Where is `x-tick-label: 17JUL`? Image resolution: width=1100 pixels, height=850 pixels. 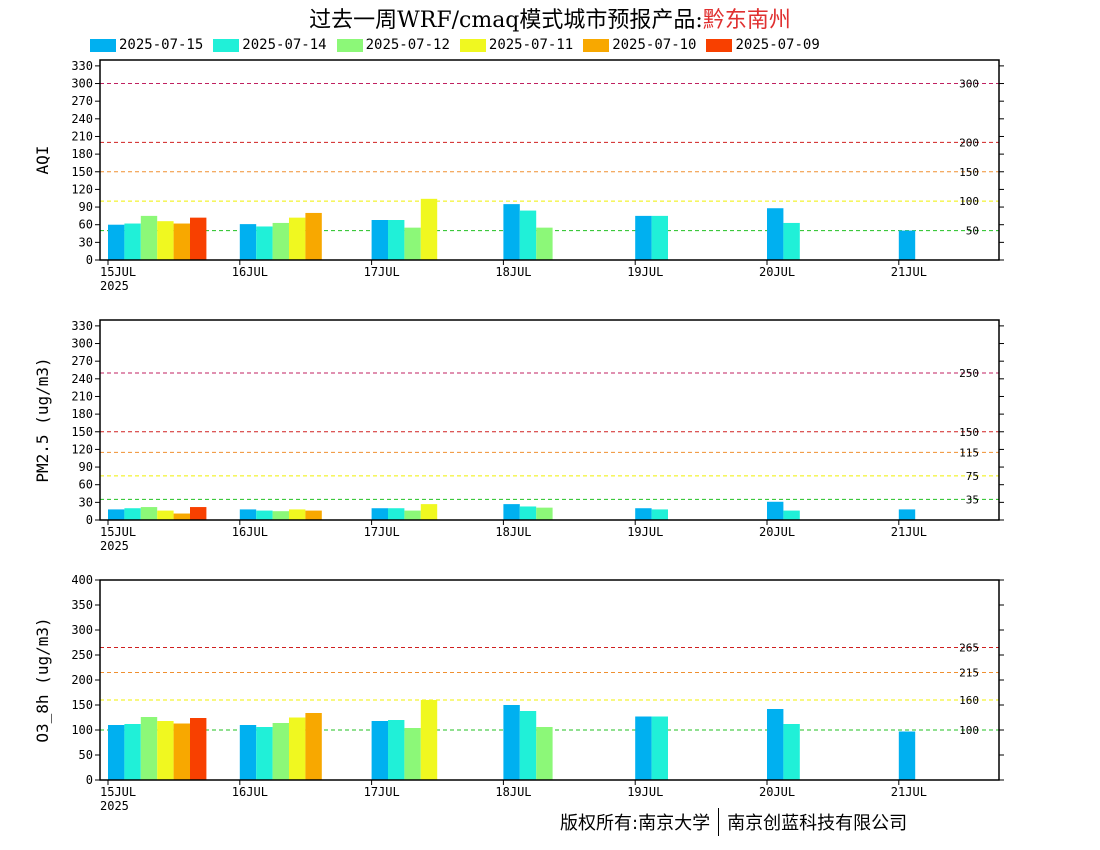 x-tick-label: 17JUL is located at coordinates (382, 272).